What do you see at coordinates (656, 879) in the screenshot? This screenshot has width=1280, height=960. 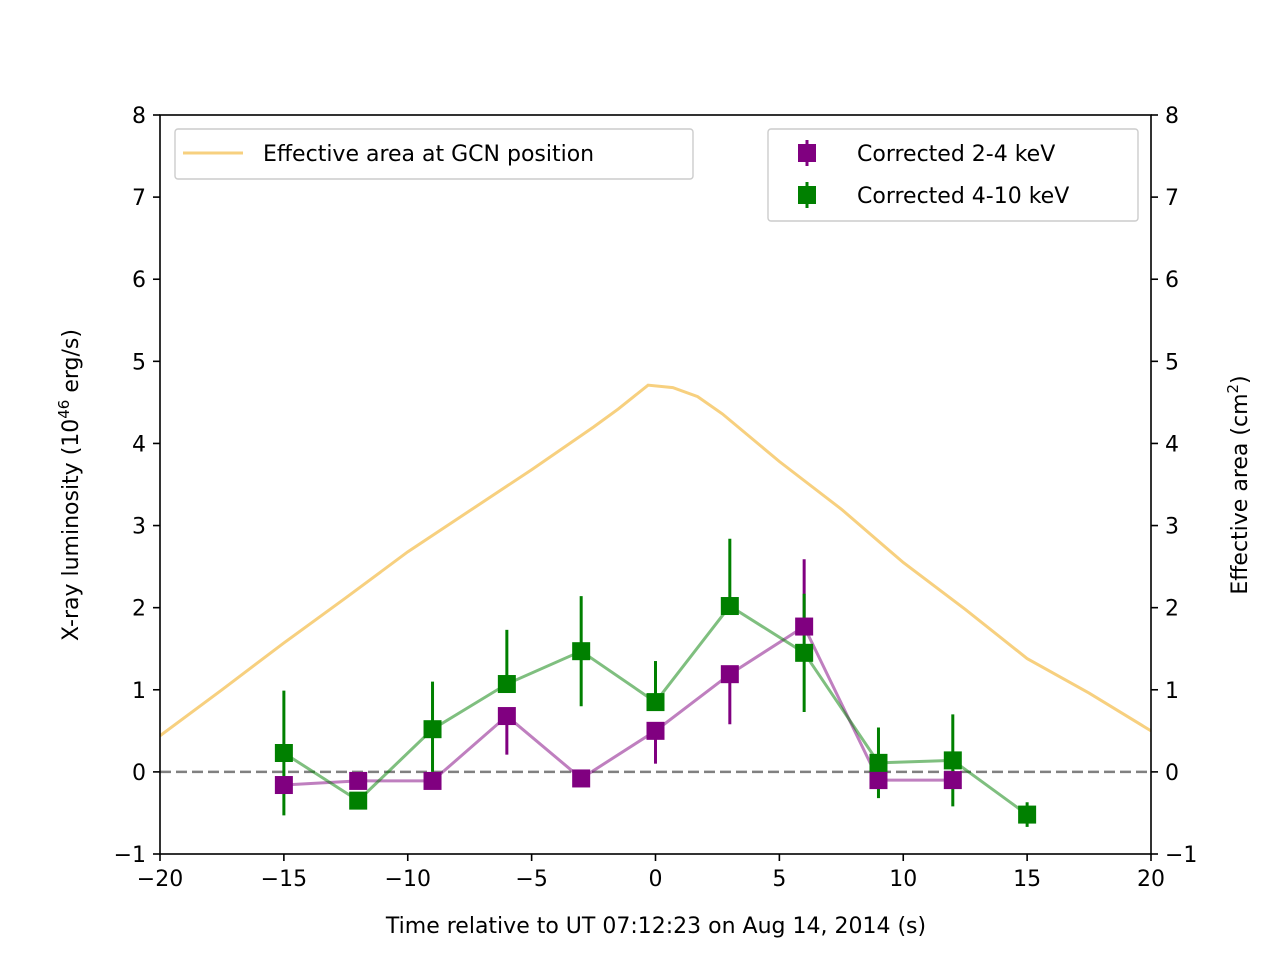 I see `x-tick-label: 0` at bounding box center [656, 879].